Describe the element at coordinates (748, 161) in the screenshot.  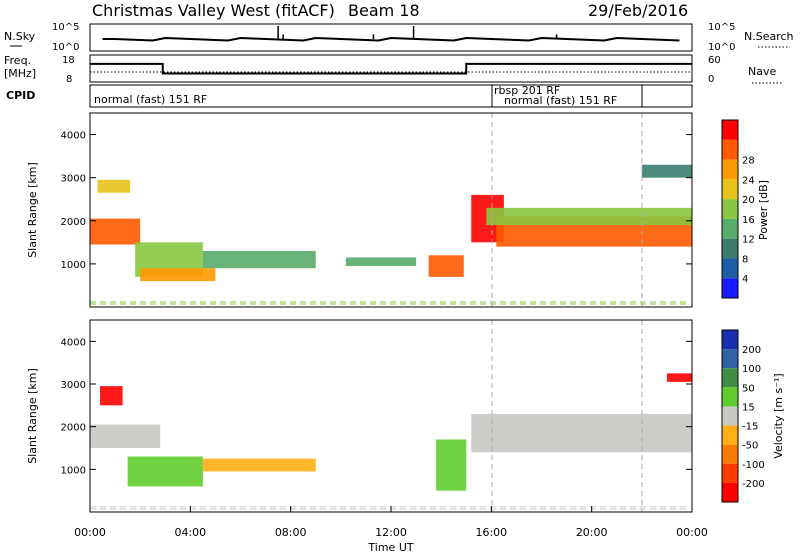
I see `power-colorbar-tick: 28` at that location.